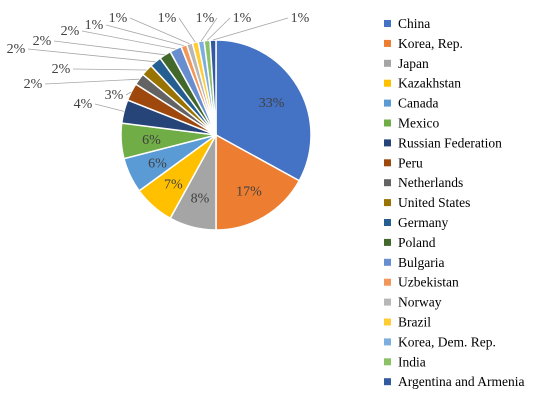  Describe the element at coordinates (414, 23) in the screenshot. I see `legend-label: China` at that location.